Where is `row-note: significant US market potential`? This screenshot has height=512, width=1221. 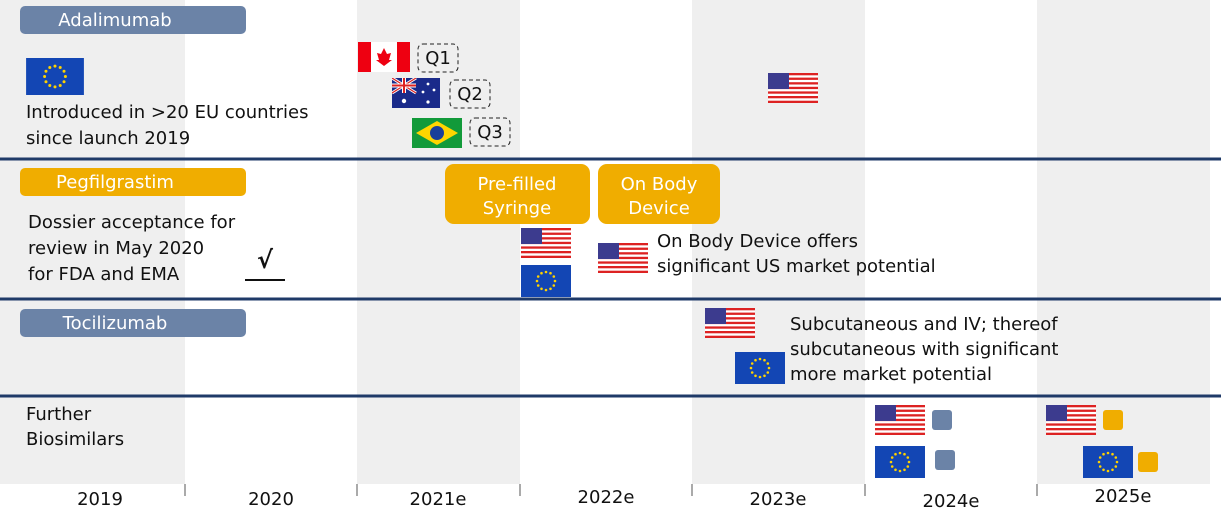 row-note: significant US market potential is located at coordinates (796, 266).